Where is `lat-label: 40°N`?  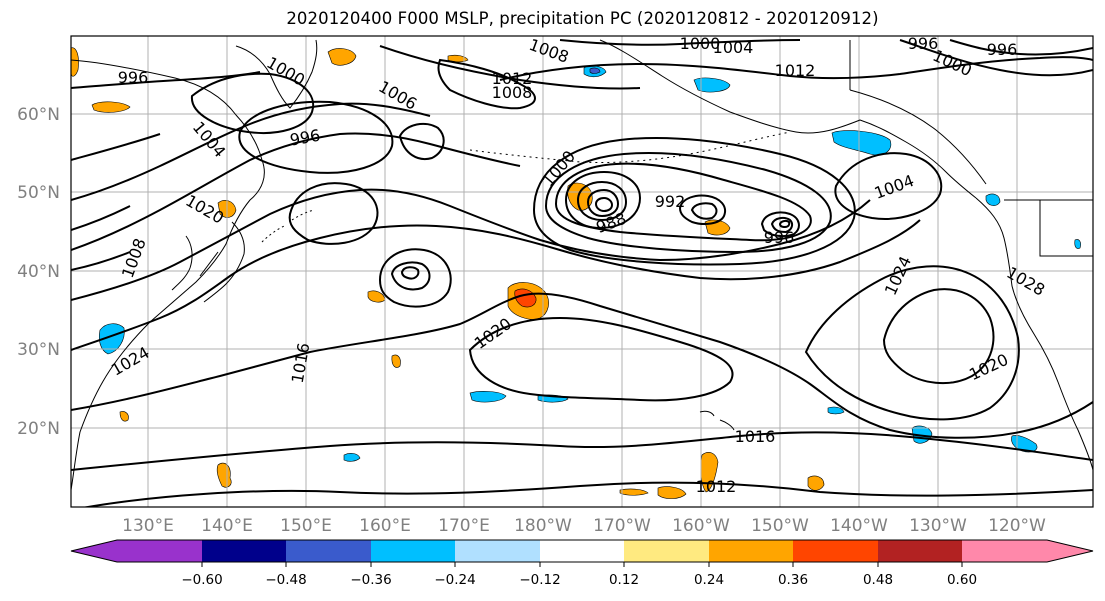
lat-label: 40°N is located at coordinates (38, 272).